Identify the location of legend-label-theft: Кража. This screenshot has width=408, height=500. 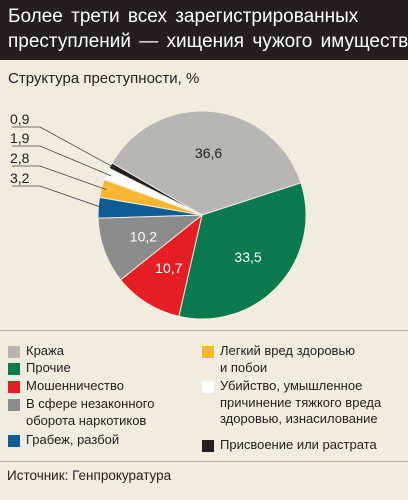
(45, 350).